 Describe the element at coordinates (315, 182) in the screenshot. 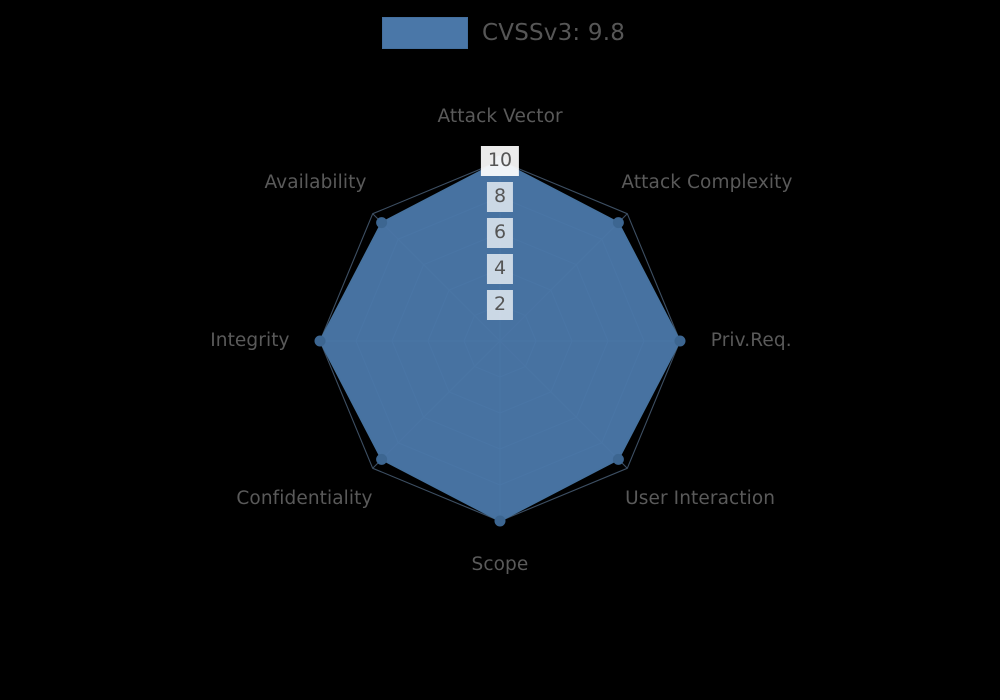

I see `axis-label-availability: Availability` at that location.